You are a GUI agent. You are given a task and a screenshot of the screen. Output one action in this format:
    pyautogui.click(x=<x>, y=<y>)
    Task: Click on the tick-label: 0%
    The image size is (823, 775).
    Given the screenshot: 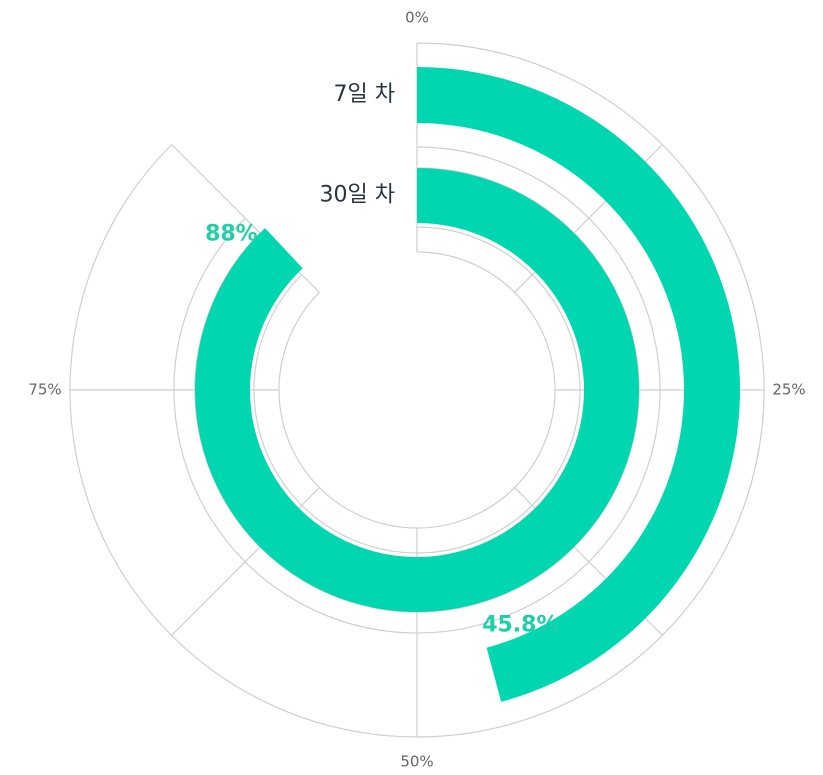 What is the action you would take?
    pyautogui.click(x=417, y=18)
    